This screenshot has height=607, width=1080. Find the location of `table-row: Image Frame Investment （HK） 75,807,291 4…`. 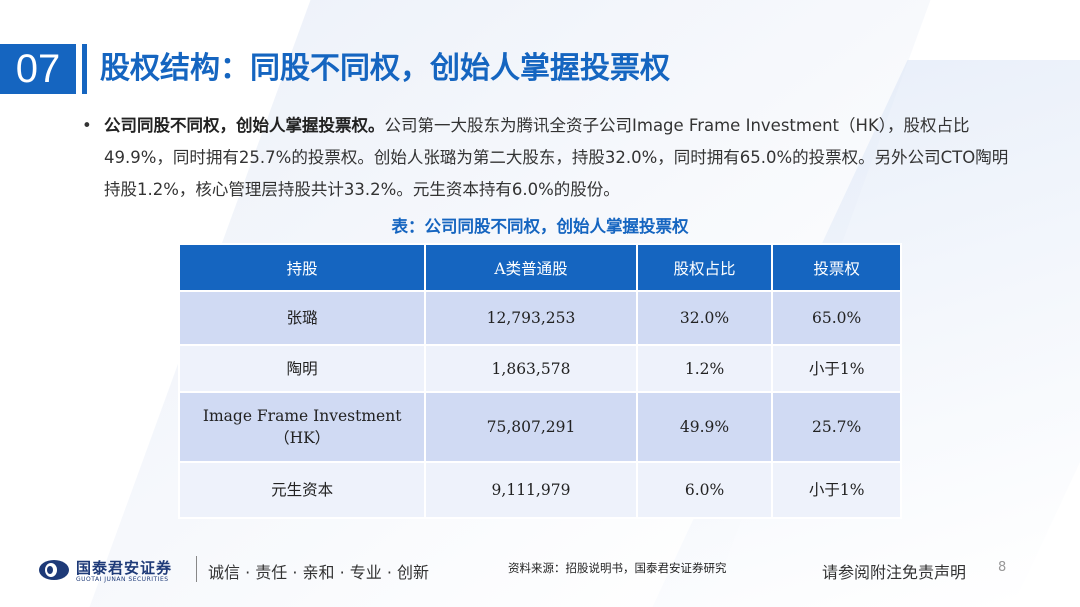

table-row: Image Frame Investment （HK） 75,807,291 4… is located at coordinates (539, 427).